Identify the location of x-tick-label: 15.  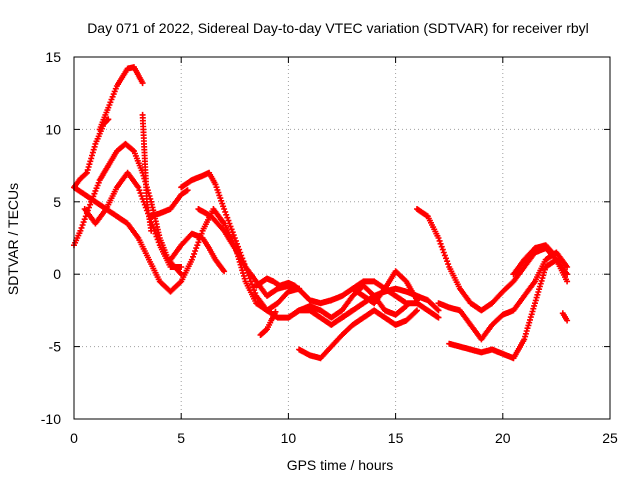
(396, 438).